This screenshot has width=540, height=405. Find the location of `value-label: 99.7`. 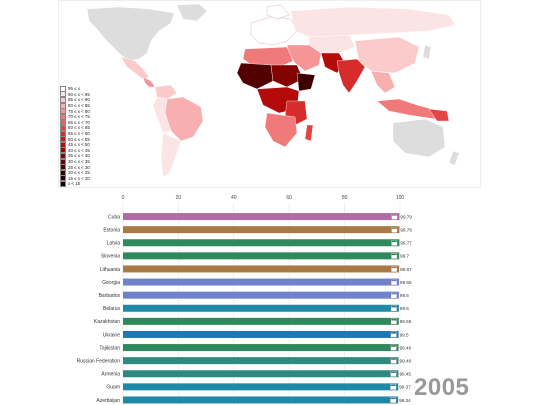

value-label: 99.7 is located at coordinates (404, 256).